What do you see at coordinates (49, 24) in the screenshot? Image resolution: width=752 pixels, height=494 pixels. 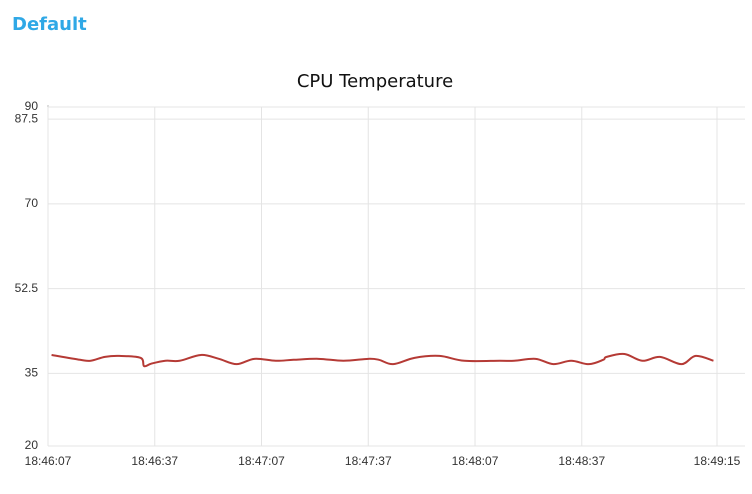 I see `group-title: Default` at bounding box center [49, 24].